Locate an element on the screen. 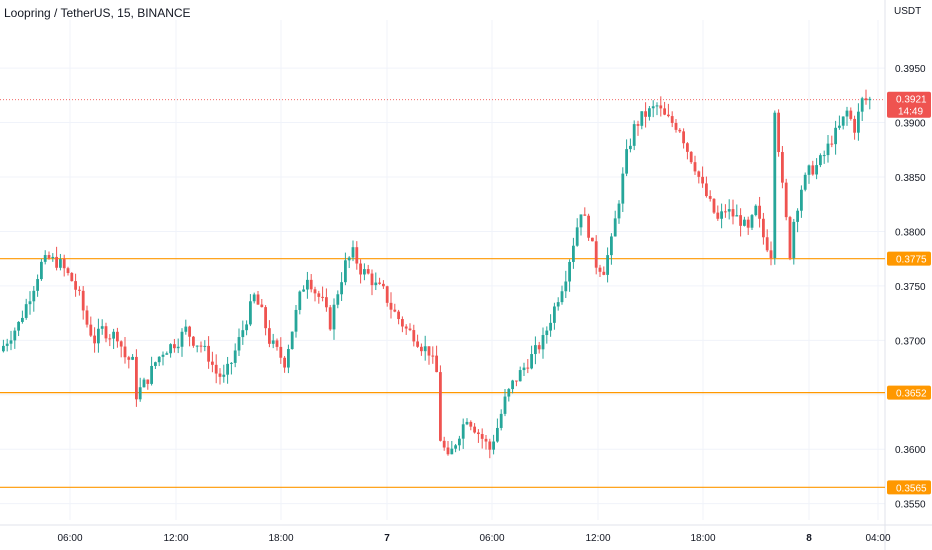 The image size is (932, 550). time-axis: 06:00 12:00 18:00 7 06:00 12:00 18:00 8 04:00 is located at coordinates (473, 538).